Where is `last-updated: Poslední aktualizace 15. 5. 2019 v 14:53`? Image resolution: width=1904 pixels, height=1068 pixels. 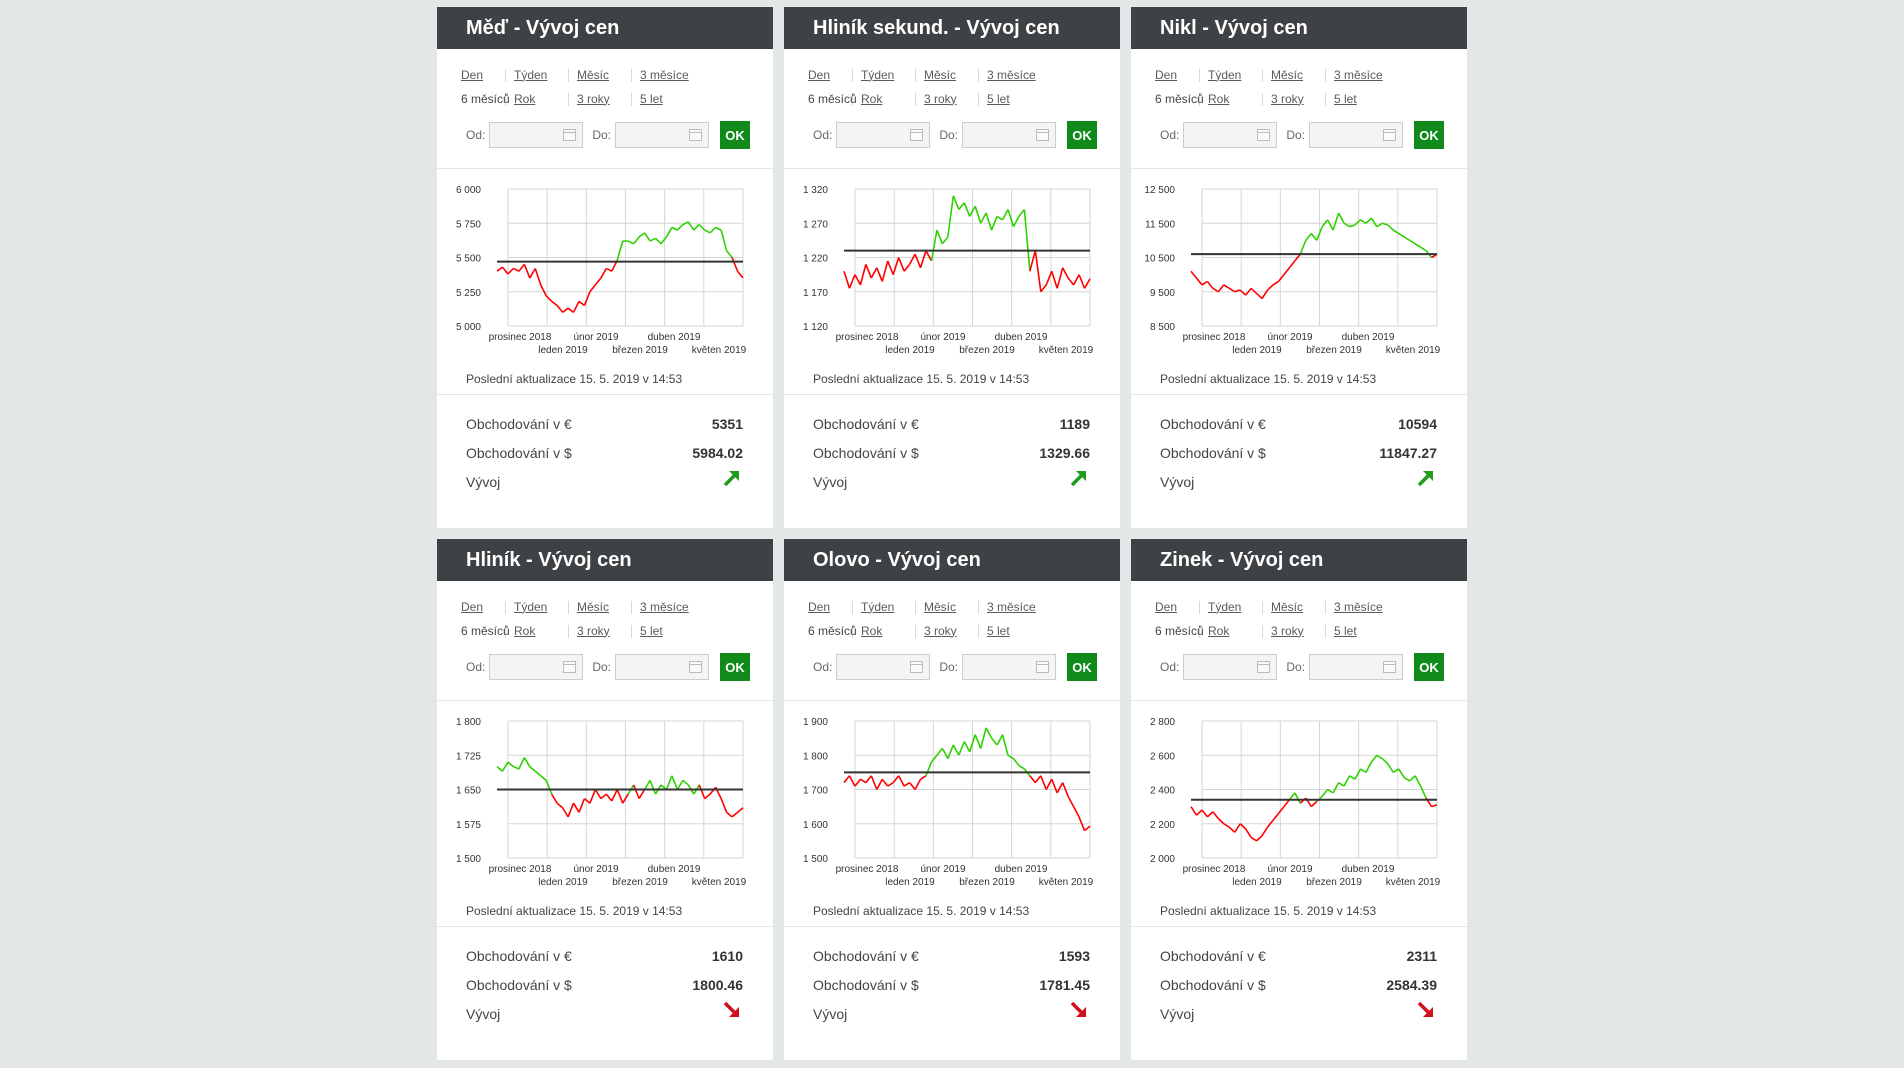 last-updated: Poslední aktualizace 15. 5. 2019 v 14:53 is located at coordinates (1268, 379).